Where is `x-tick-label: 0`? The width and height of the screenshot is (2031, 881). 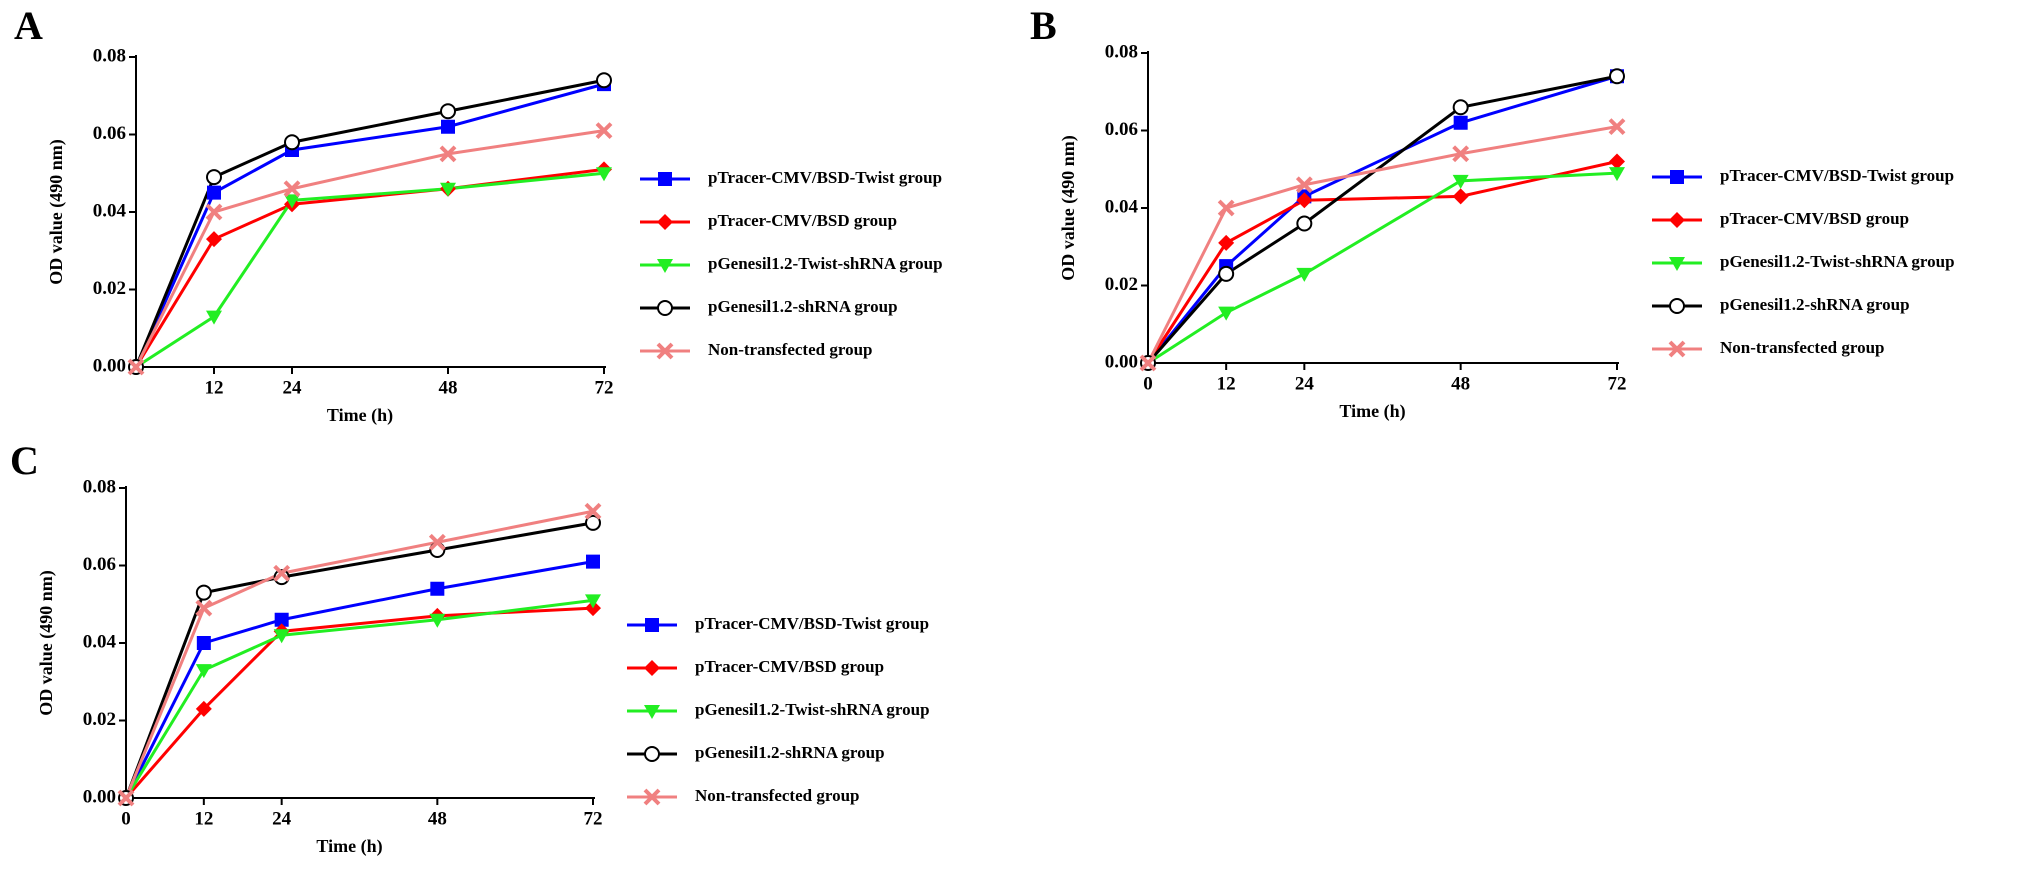
x-tick-label: 0 is located at coordinates (1148, 383).